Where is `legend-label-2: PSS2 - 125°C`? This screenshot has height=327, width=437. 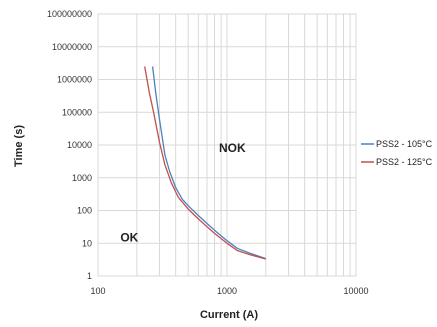 legend-label-2: PSS2 - 125°C is located at coordinates (404, 162).